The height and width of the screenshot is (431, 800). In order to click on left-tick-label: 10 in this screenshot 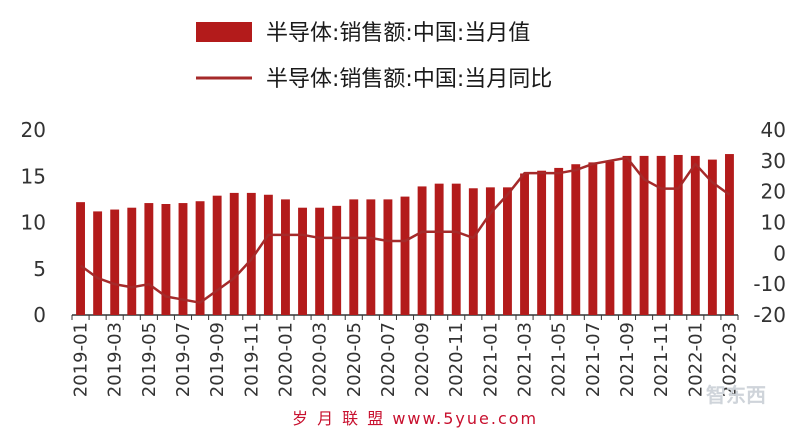, I will do `click(33, 223)`.